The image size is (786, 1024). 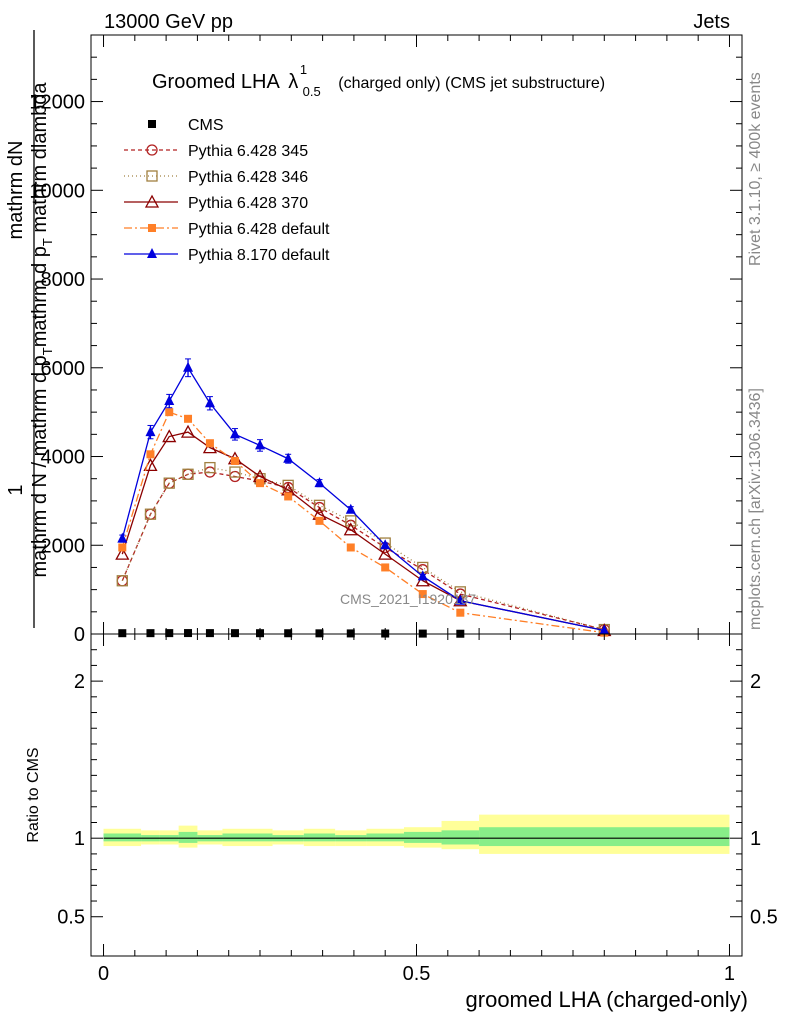 I want to click on legend-item: CMS, so click(x=186, y=125).